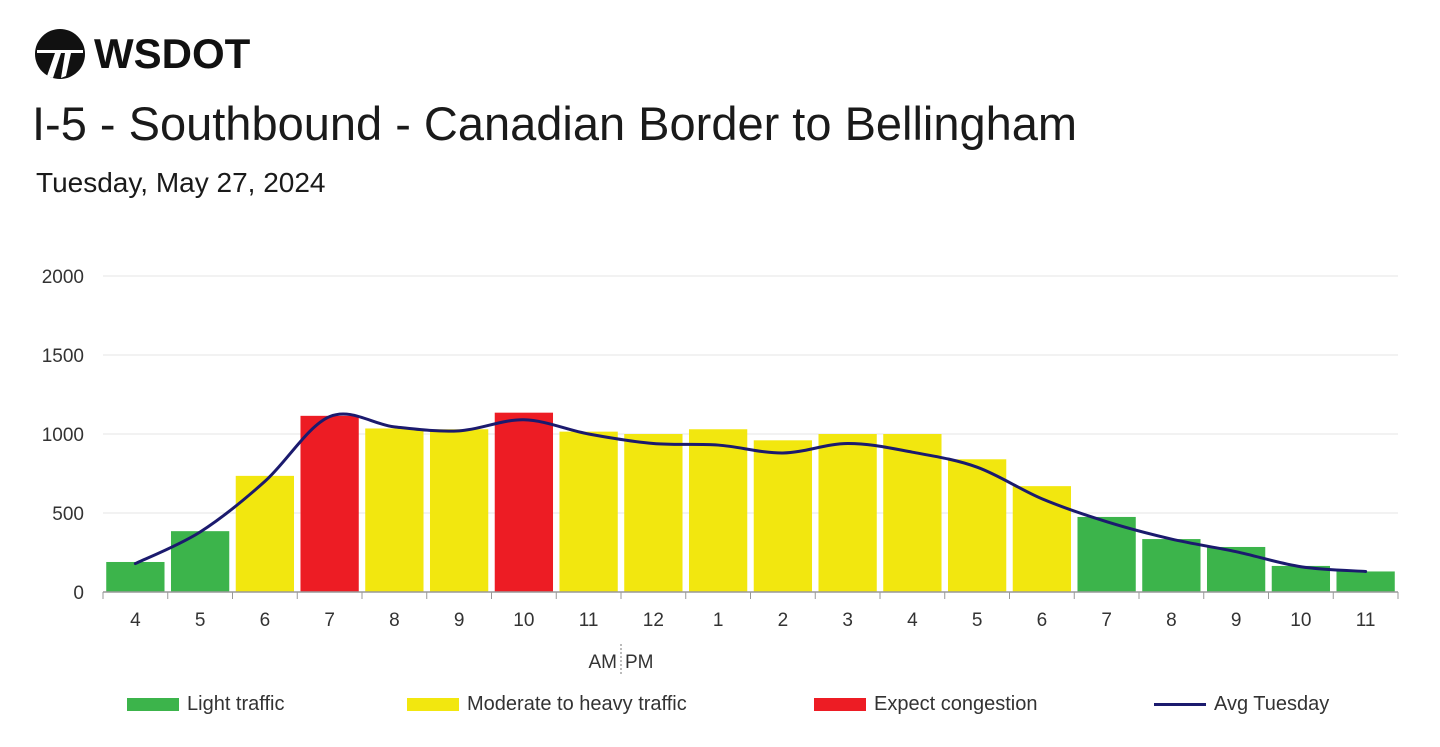  I want to click on legend-item-moderate: Moderate to heavy traffic, so click(547, 704).